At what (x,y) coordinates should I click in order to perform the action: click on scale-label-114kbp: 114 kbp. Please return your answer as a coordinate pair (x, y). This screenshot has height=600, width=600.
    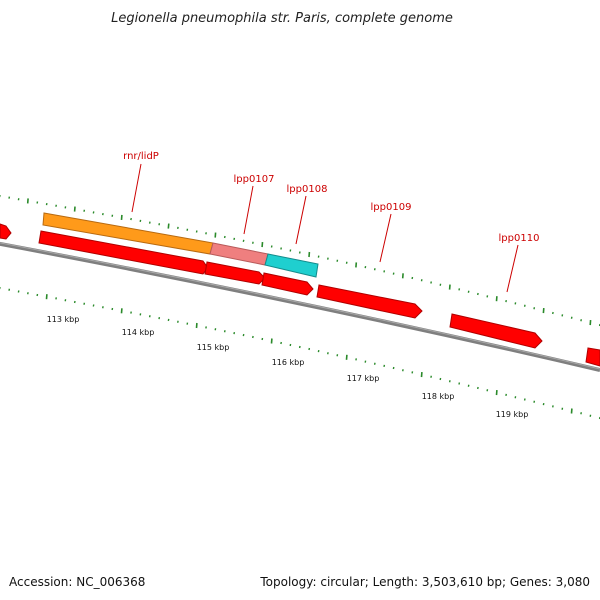
    Looking at the image, I should click on (138, 332).